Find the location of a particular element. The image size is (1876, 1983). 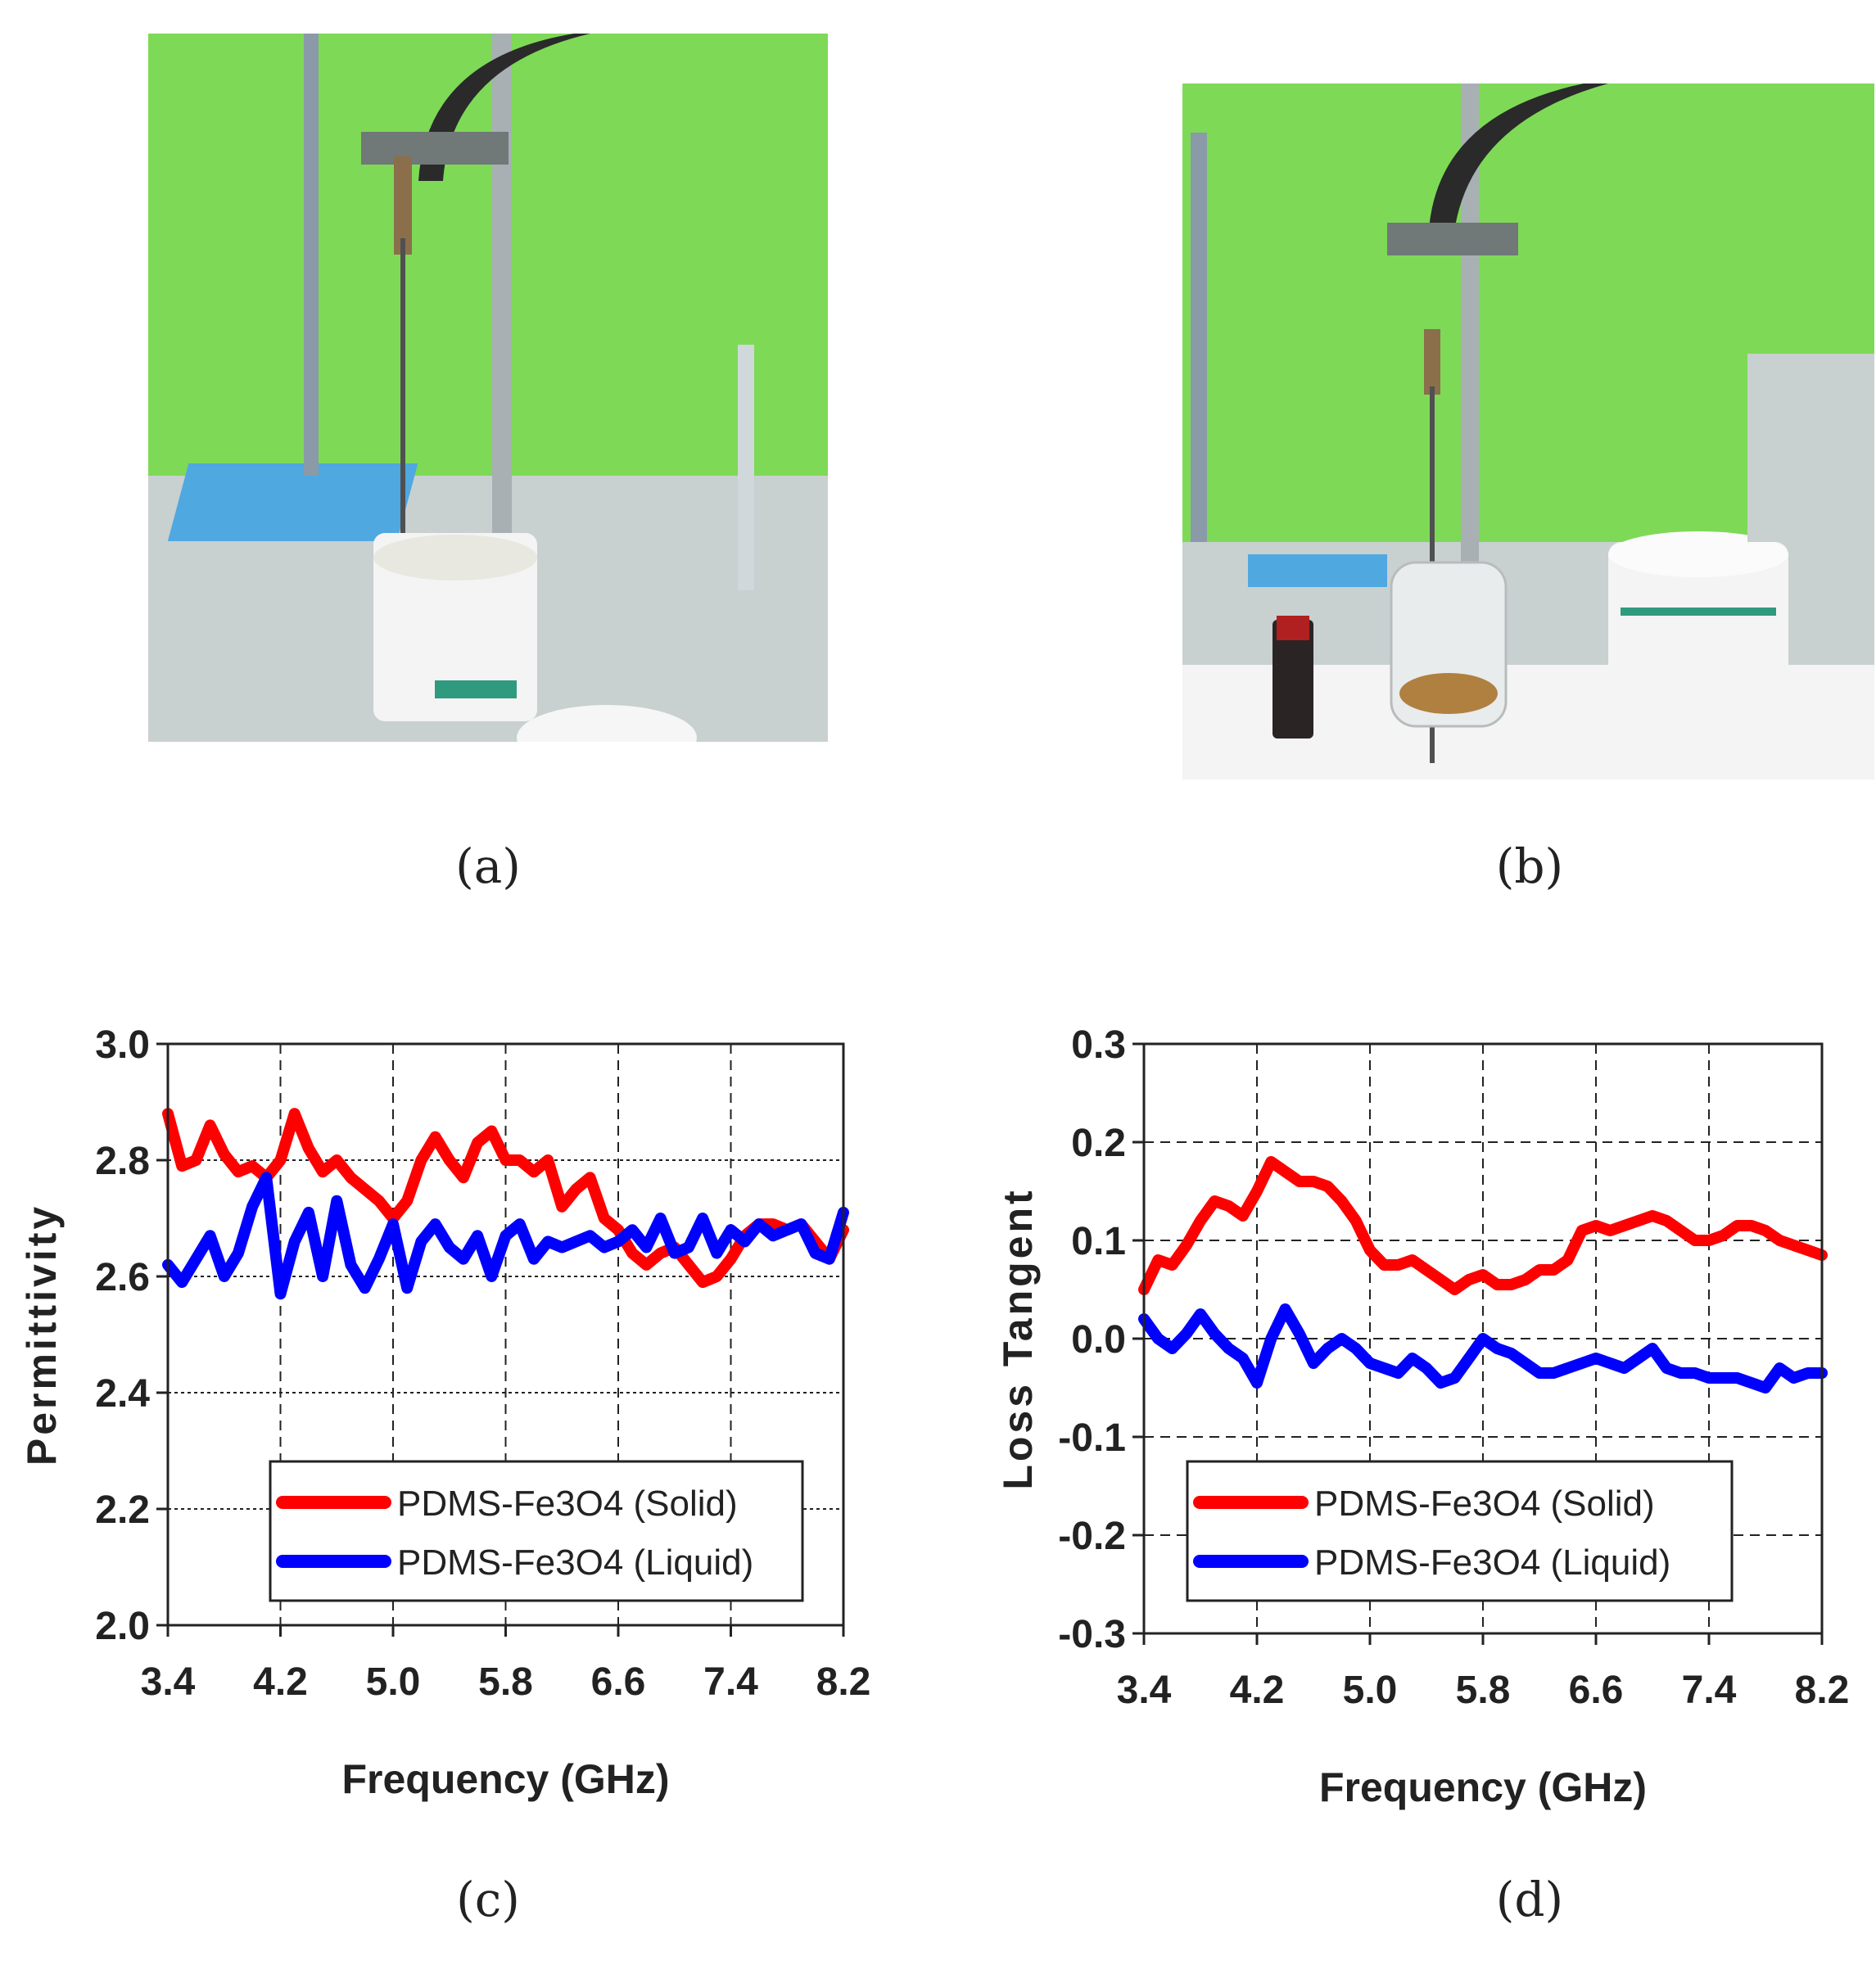

y-tick-label: 0.2 is located at coordinates (1098, 1143).